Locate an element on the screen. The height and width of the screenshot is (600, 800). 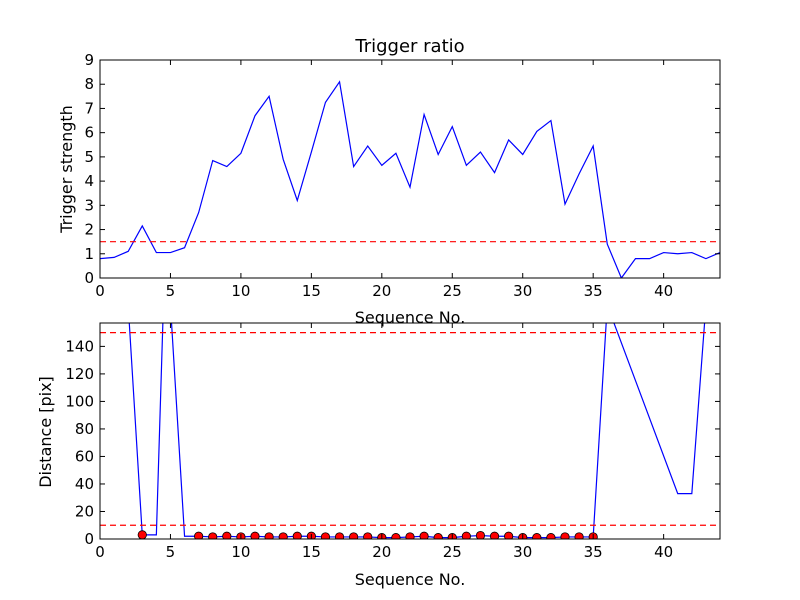
bottom-plot-x-axis-label: Sequence No. is located at coordinates (410, 579).